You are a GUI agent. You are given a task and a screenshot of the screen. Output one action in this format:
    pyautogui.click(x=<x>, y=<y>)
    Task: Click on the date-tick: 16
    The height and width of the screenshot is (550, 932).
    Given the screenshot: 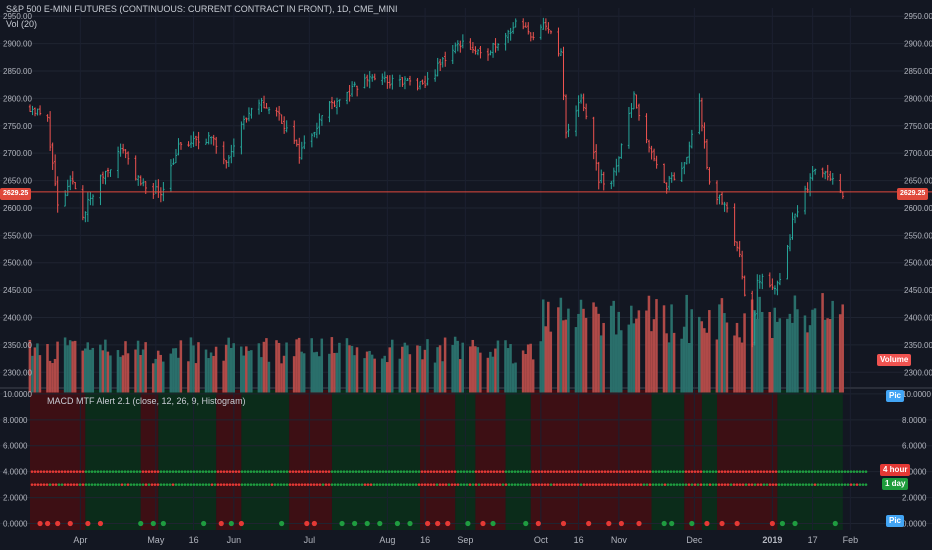 What is the action you would take?
    pyautogui.click(x=194, y=540)
    